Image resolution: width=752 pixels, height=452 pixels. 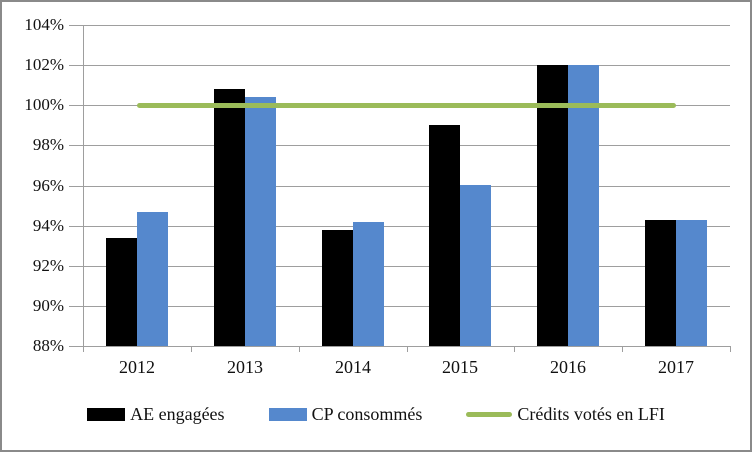 What do you see at coordinates (48, 144) in the screenshot?
I see `y-axis-label: 98%` at bounding box center [48, 144].